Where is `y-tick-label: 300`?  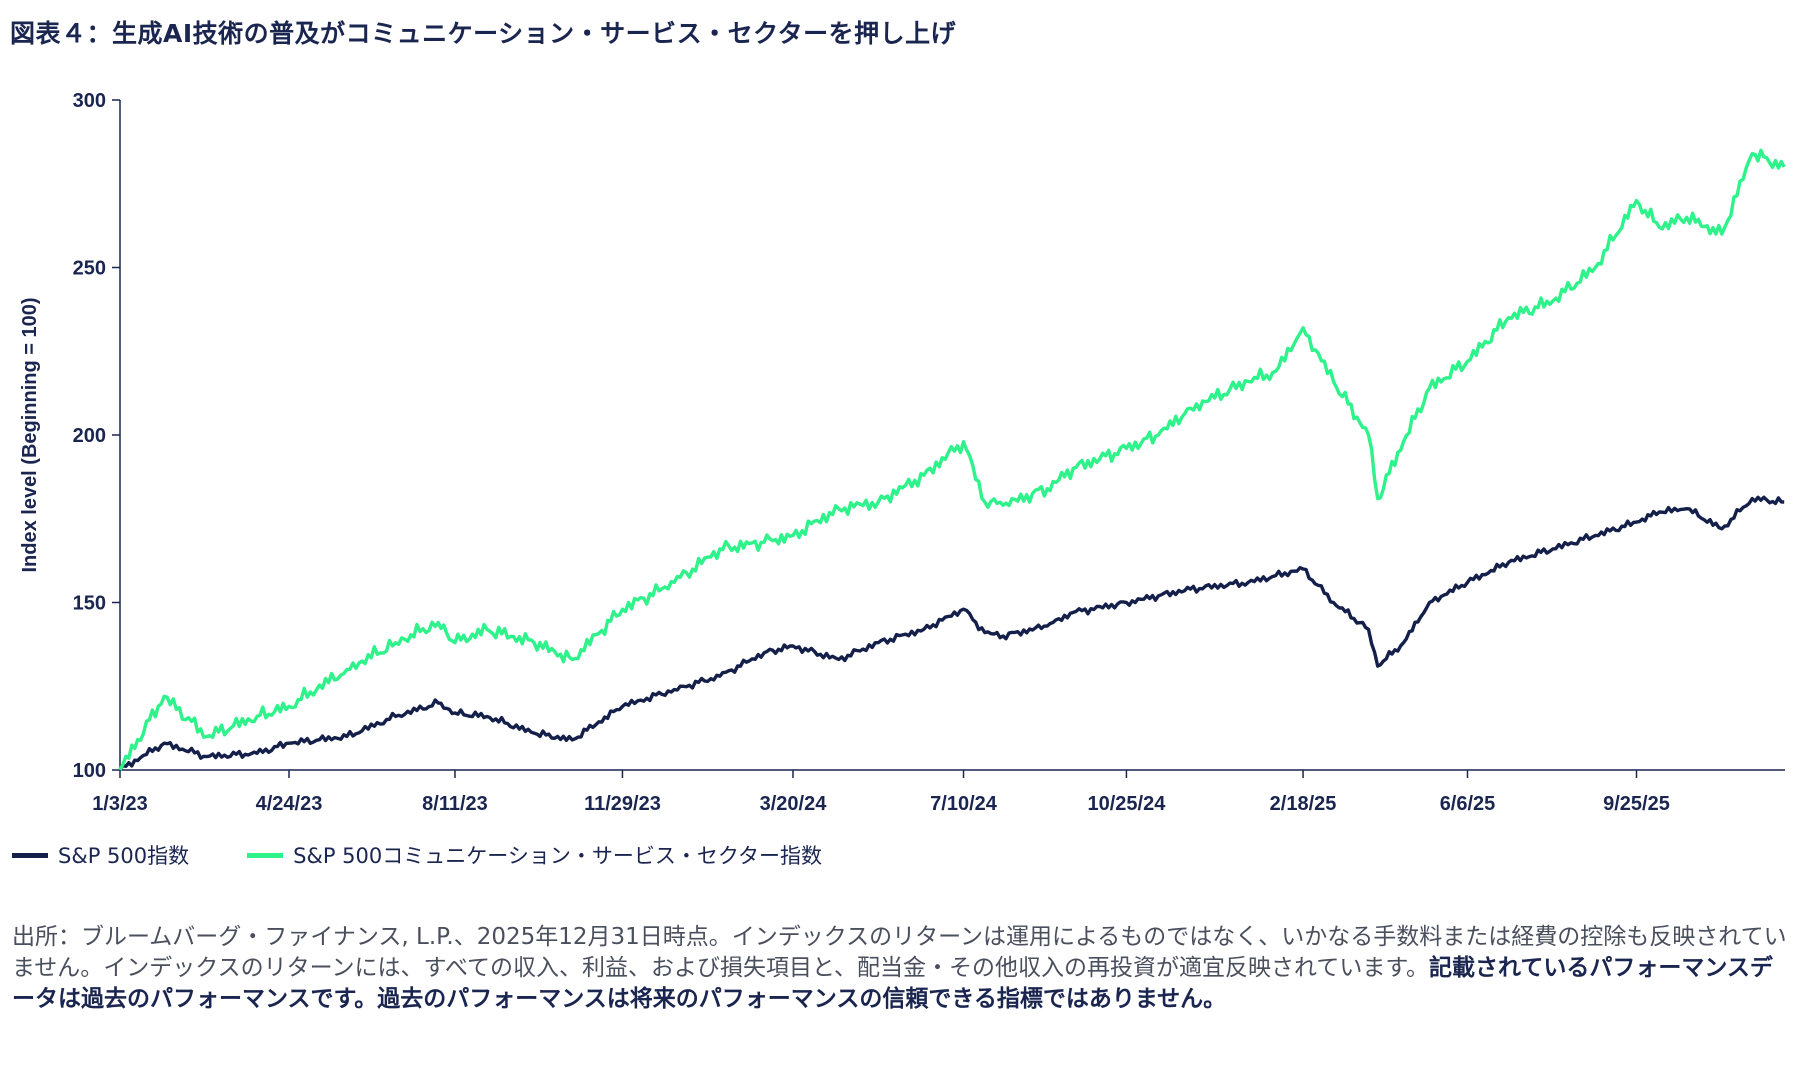 y-tick-label: 300 is located at coordinates (89, 101).